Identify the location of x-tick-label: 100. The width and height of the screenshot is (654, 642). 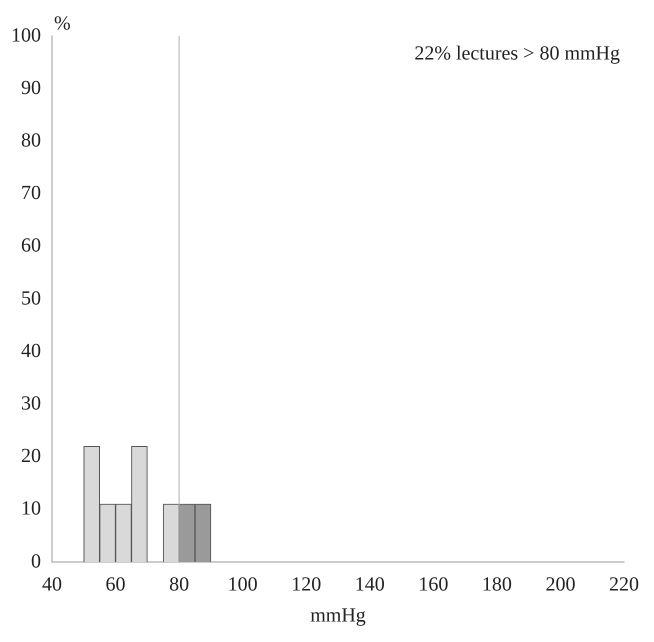
(243, 584).